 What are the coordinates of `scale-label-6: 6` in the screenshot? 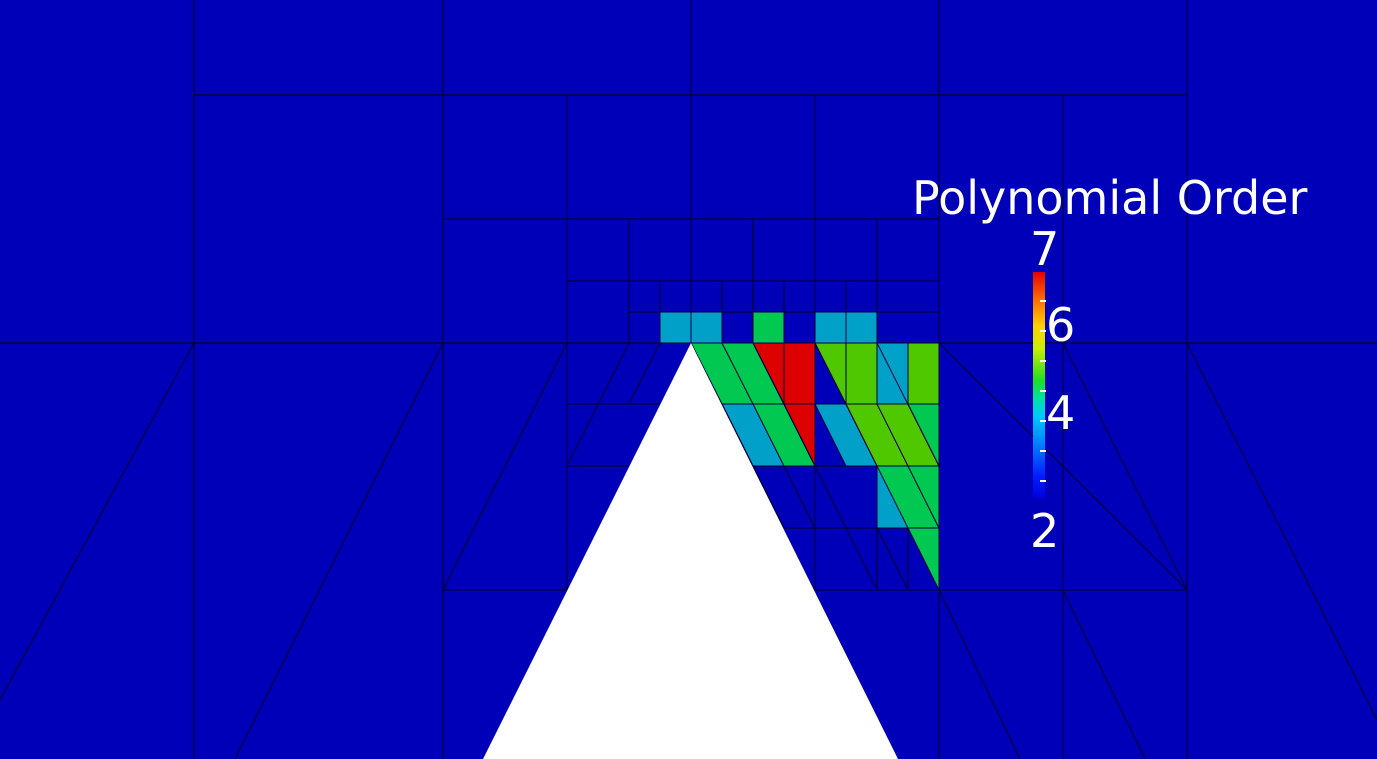 It's located at (1061, 325).